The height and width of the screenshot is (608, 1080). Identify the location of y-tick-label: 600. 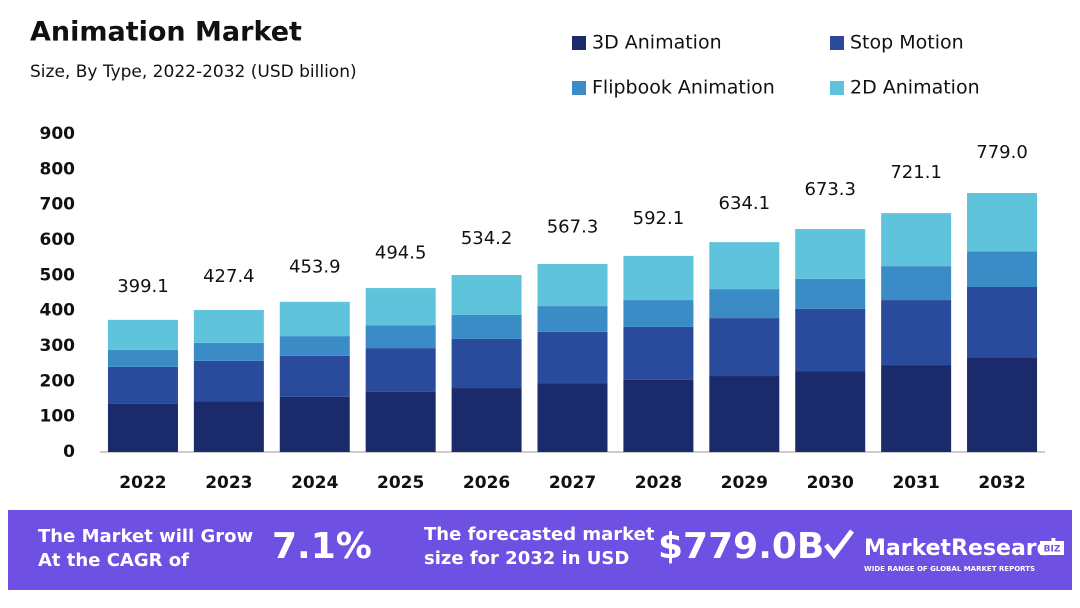
(58, 240).